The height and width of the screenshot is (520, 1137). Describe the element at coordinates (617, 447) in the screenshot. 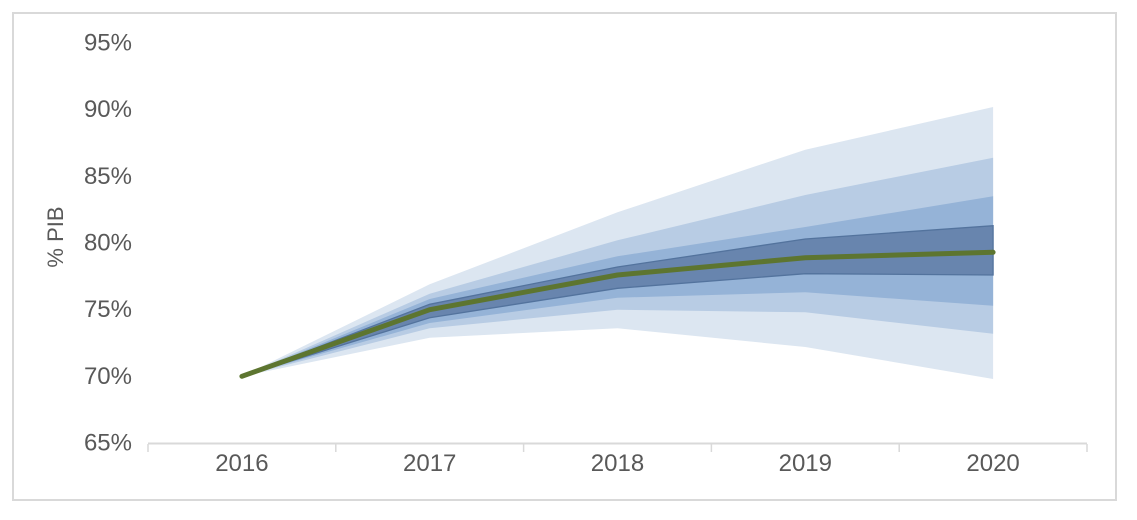

I see `x-axis` at that location.